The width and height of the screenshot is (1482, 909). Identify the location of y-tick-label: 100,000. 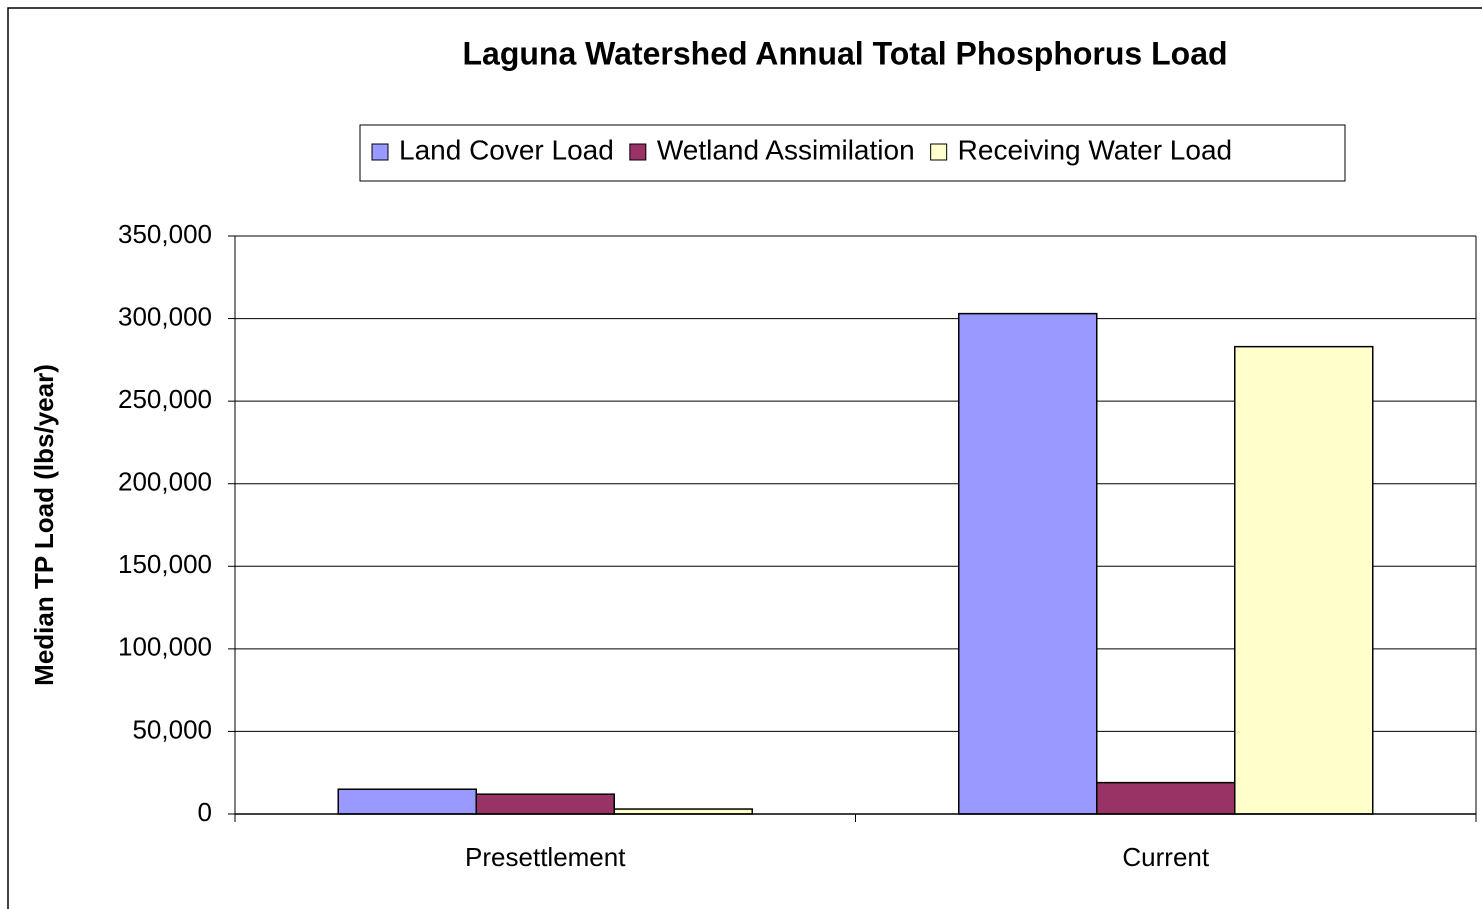
(165, 647).